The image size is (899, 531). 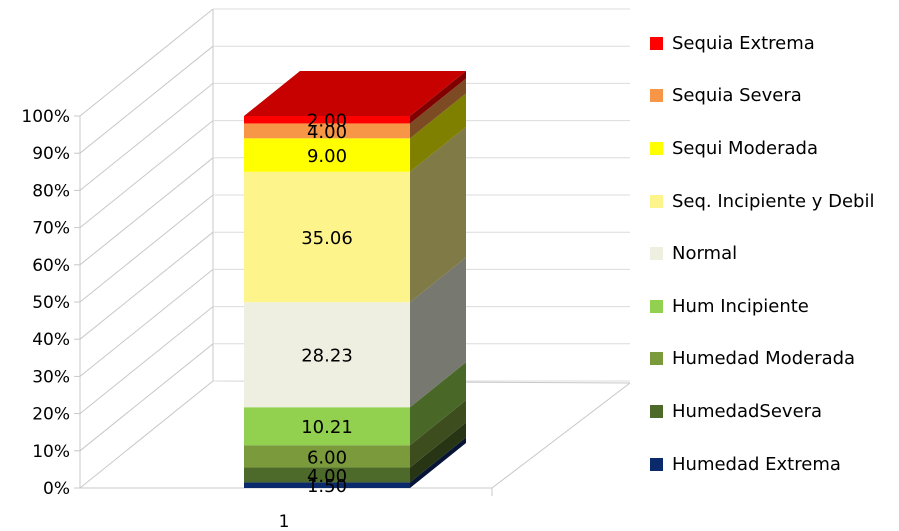 I want to click on legend-label: Seq. Incipiente y Debil, so click(x=773, y=201).